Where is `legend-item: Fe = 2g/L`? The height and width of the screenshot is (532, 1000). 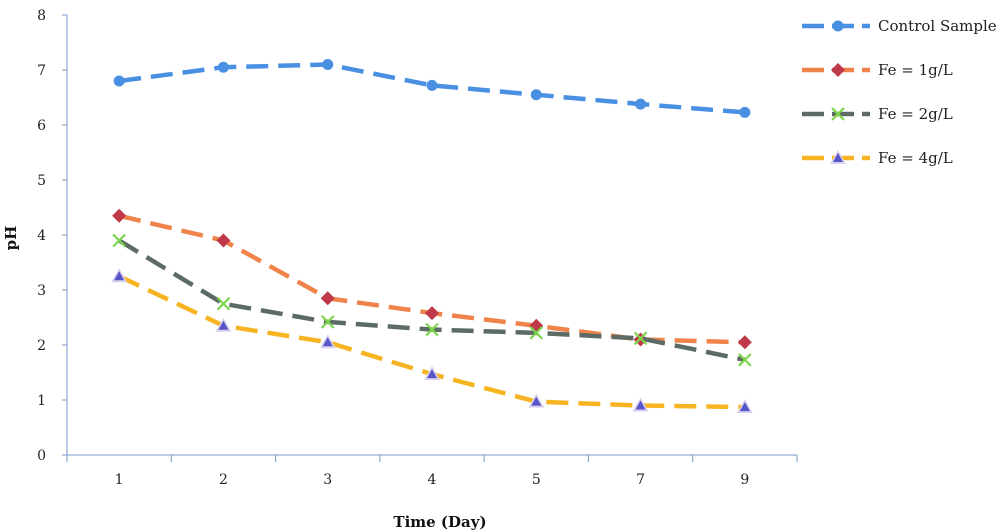
legend-item: Fe = 2g/L is located at coordinates (877, 114).